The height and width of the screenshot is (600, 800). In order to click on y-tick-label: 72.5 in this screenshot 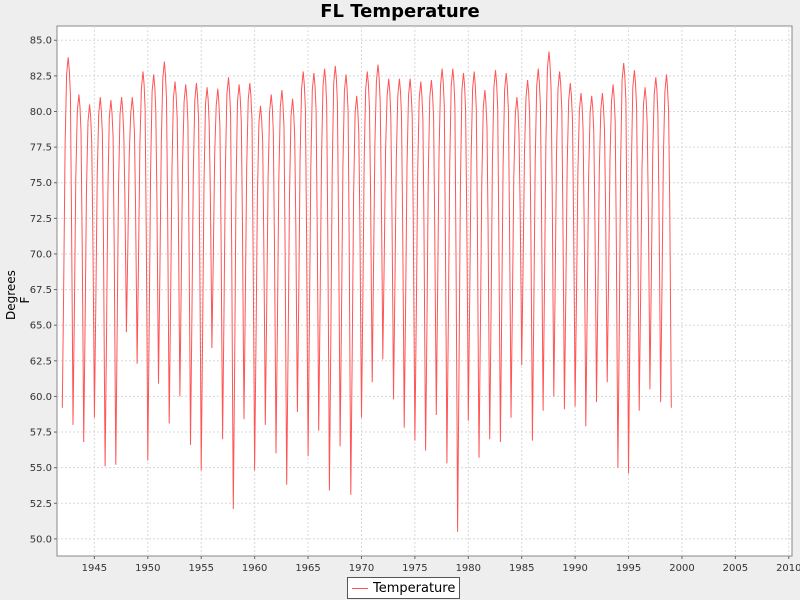, I will do `click(41, 219)`.